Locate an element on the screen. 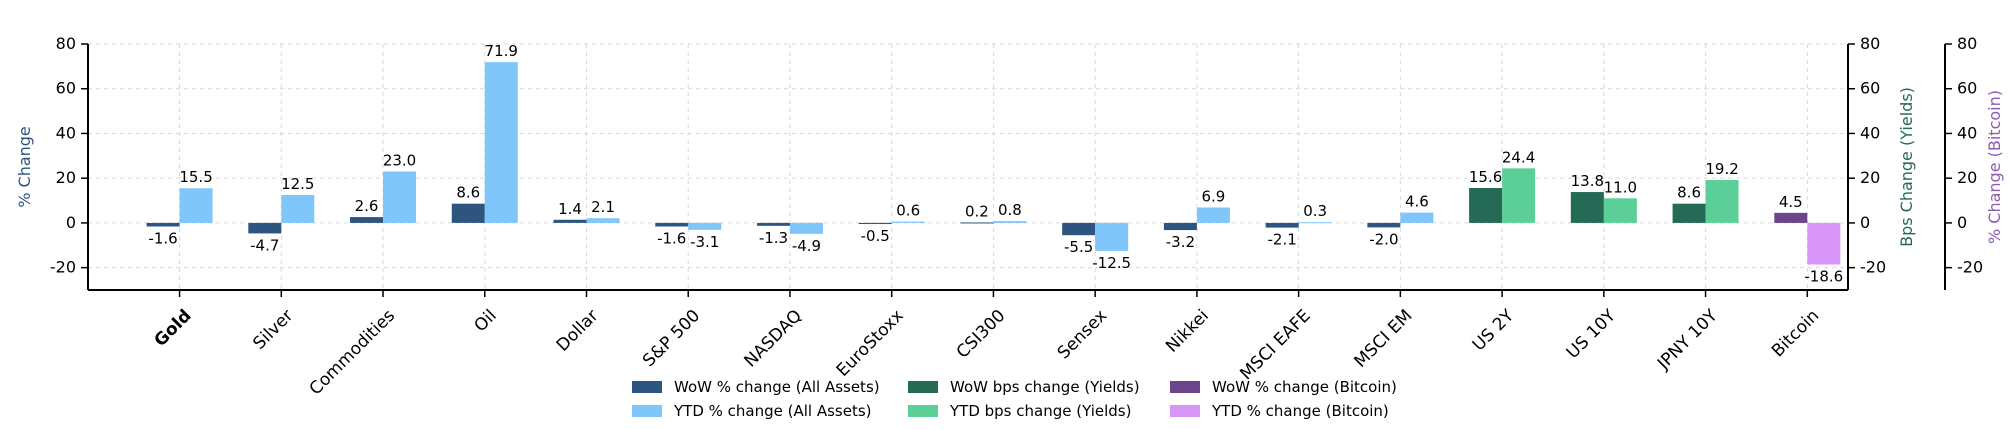  legend-label: YTD % change (All Assets) is located at coordinates (772, 411).